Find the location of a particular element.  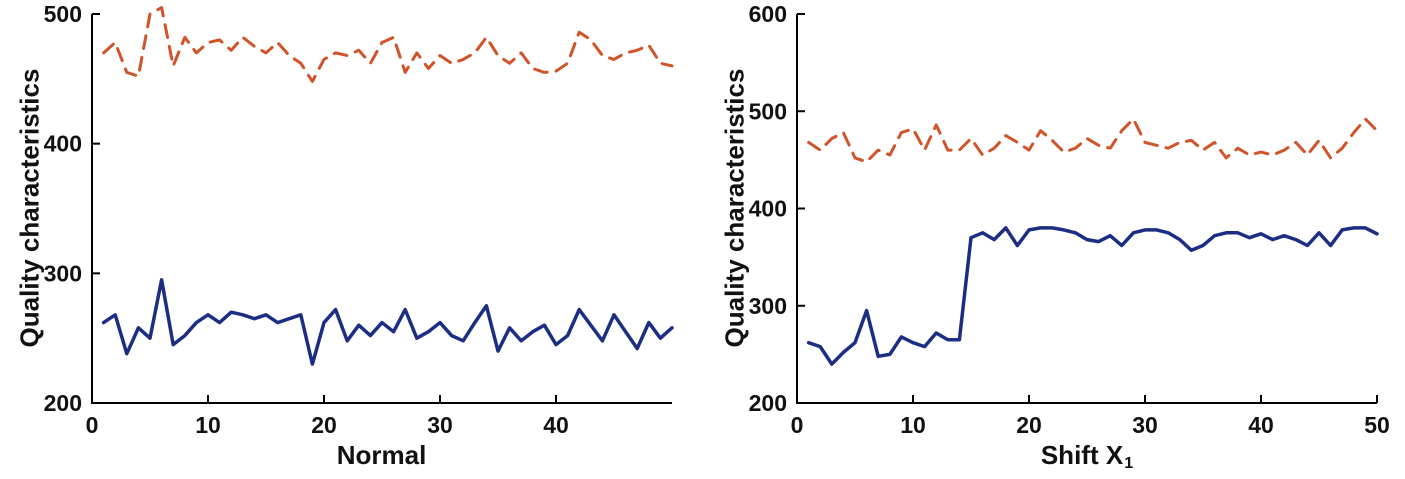

x-axis-label-text: Normal is located at coordinates (381, 455).